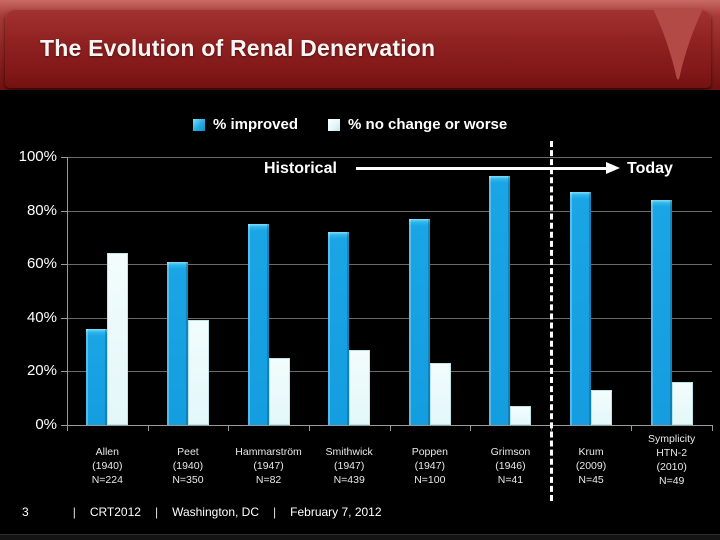 The height and width of the screenshot is (540, 720). I want to click on category-label-line: (2009), so click(591, 465).